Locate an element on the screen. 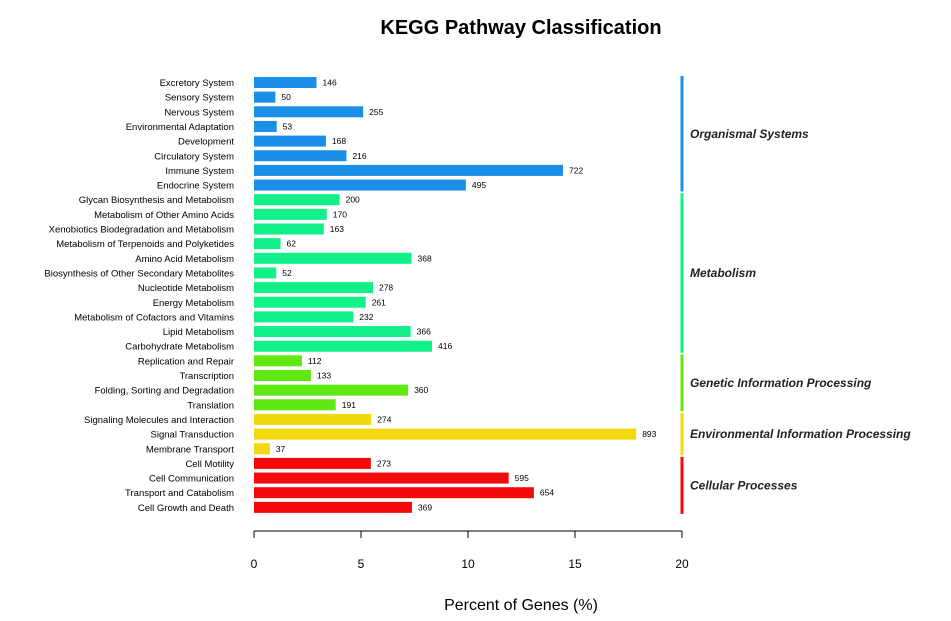 The width and height of the screenshot is (951, 621). data-label: 133 is located at coordinates (324, 376).